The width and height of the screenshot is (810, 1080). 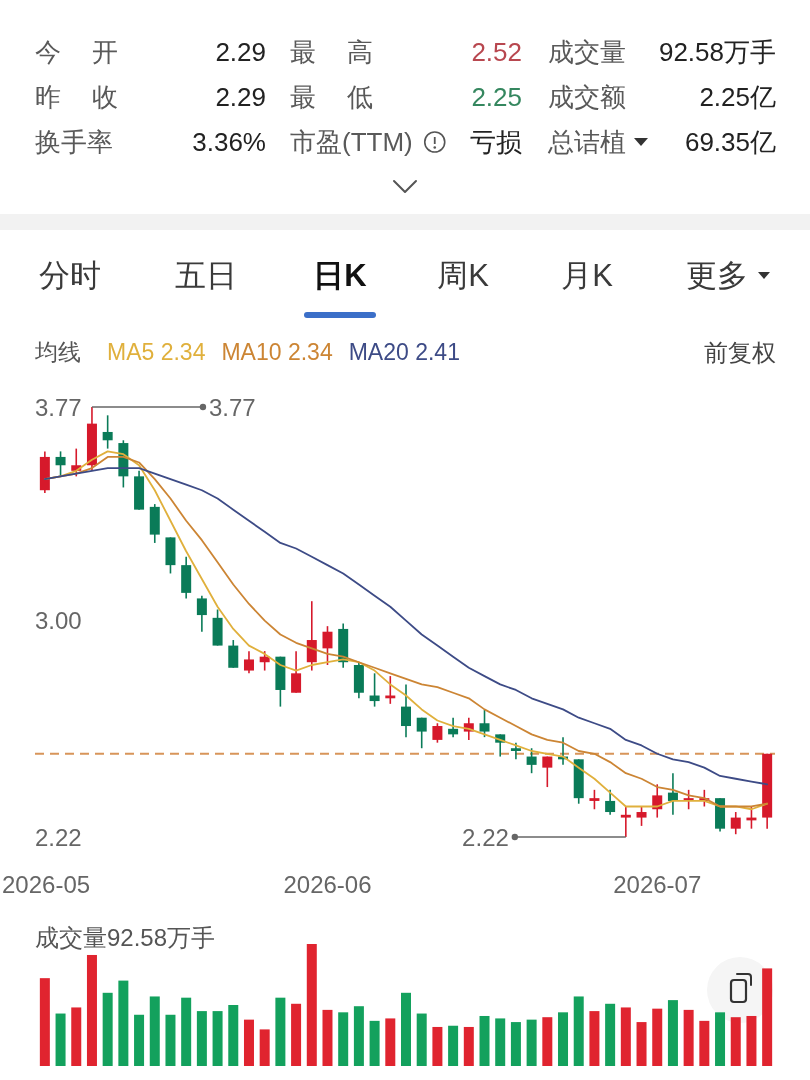 What do you see at coordinates (58, 837) in the screenshot?
I see `y-tick-label: 2.22` at bounding box center [58, 837].